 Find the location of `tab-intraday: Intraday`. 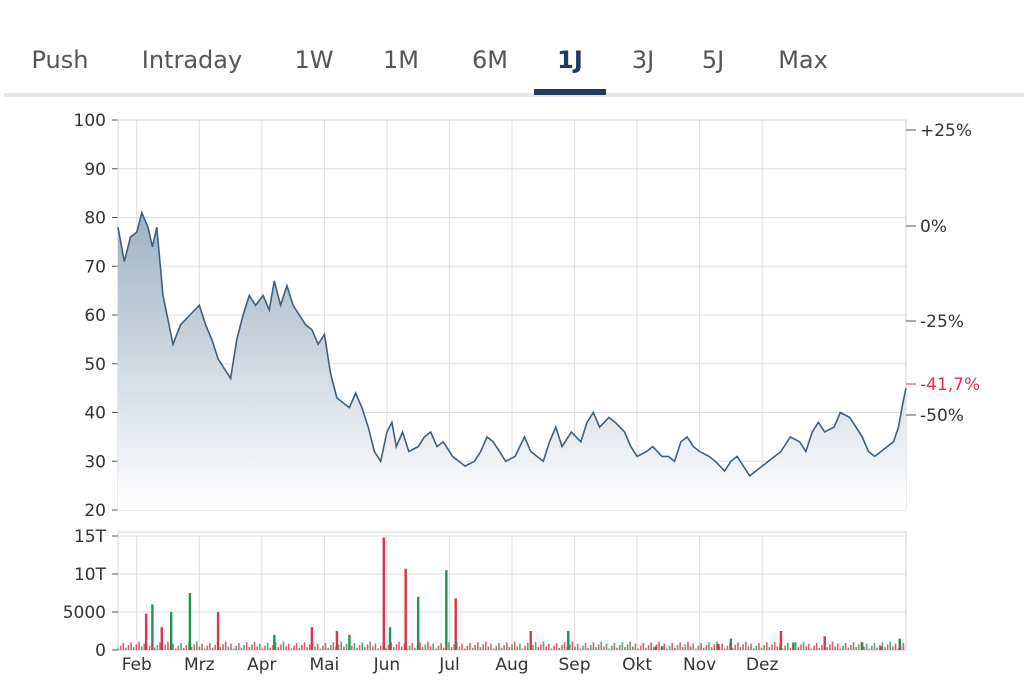

tab-intraday: Intraday is located at coordinates (192, 60).